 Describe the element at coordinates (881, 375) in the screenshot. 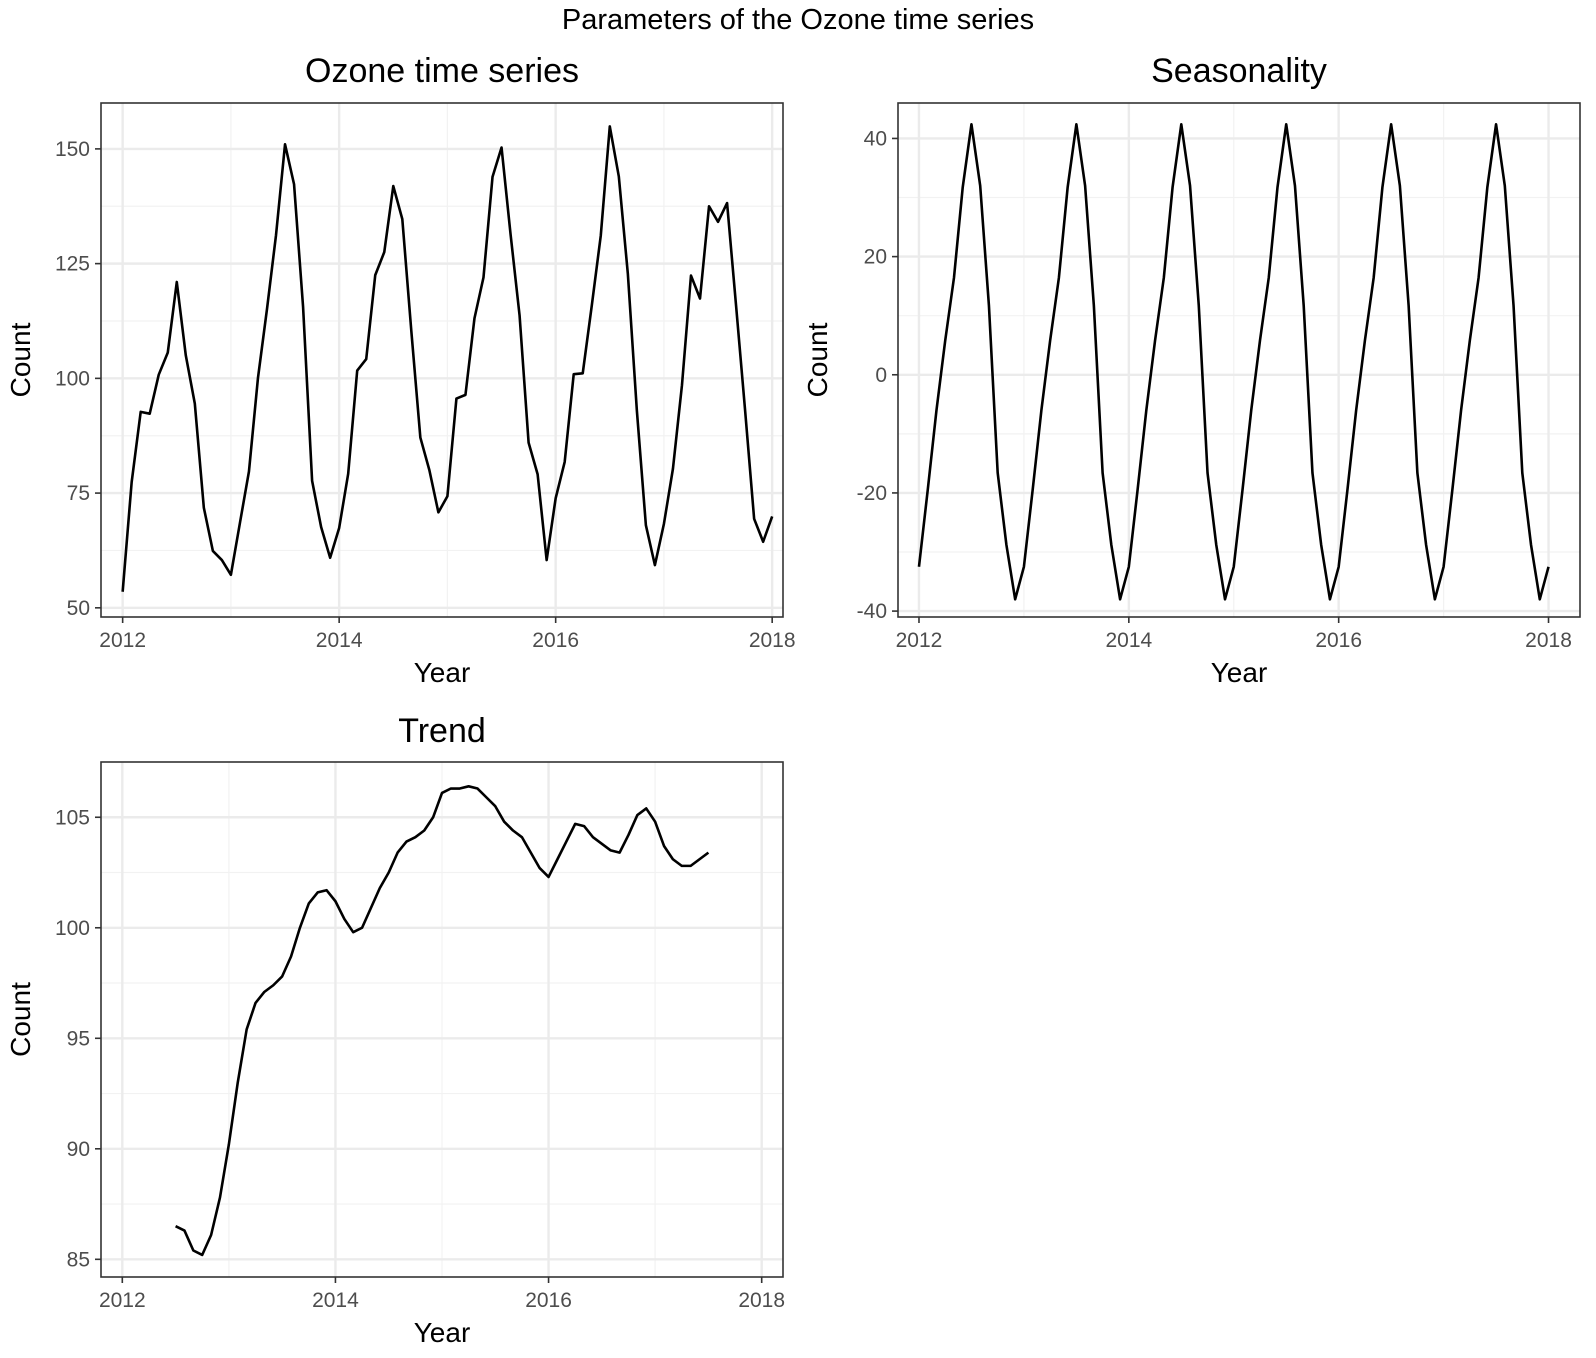

I see `seasonality-y-tick-label: 0` at that location.